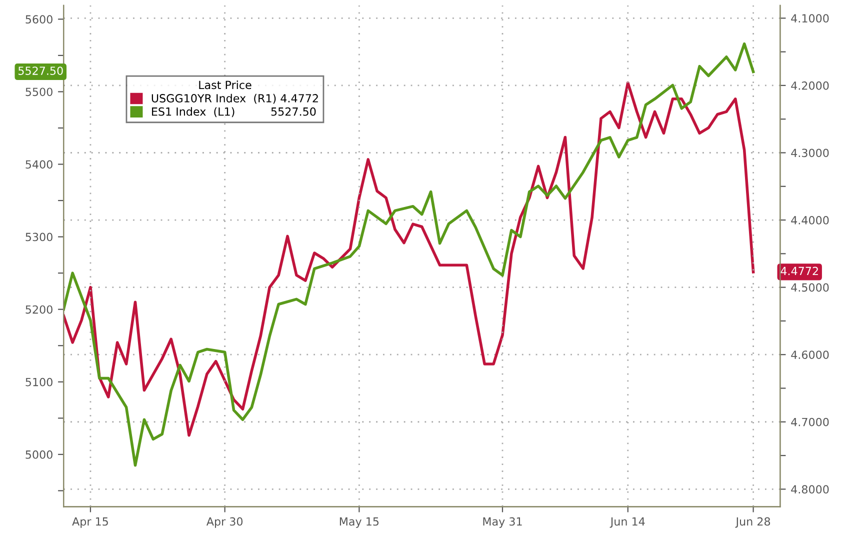 The height and width of the screenshot is (539, 848). Describe the element at coordinates (810, 489) in the screenshot. I see `y2-tick-label: 4.8000` at that location.